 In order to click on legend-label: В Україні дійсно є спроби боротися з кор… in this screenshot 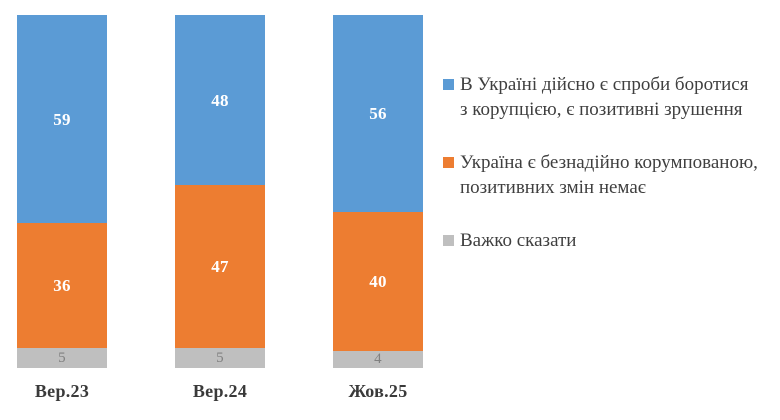, I will do `click(604, 97)`.